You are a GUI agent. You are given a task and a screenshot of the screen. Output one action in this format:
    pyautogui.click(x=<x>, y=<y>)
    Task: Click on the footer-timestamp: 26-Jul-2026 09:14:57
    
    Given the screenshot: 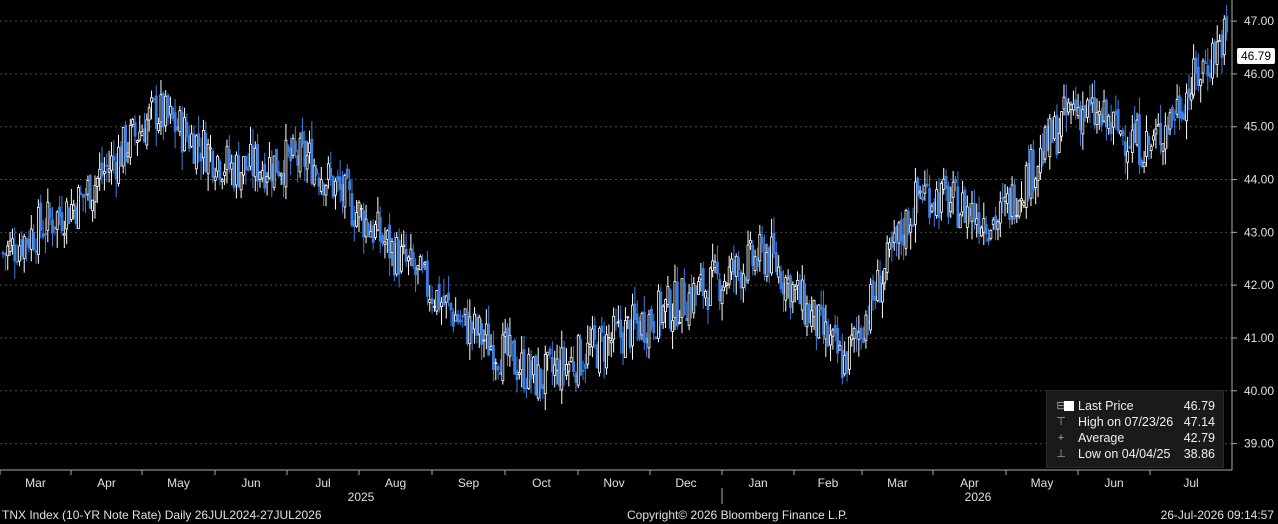 What is the action you would take?
    pyautogui.click(x=1217, y=515)
    